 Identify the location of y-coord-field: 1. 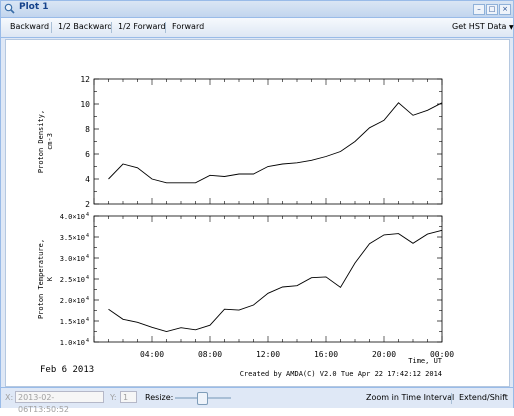
(128, 397).